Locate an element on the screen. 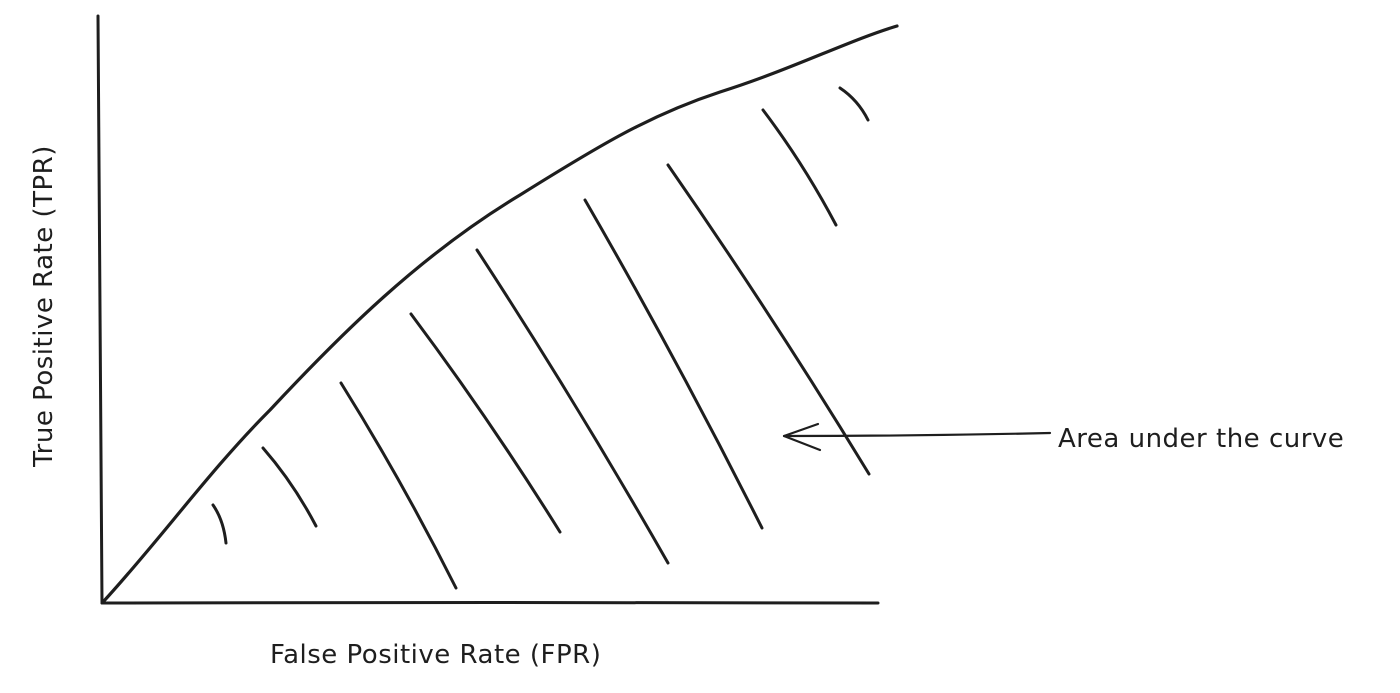 The width and height of the screenshot is (1400, 693). y-axis-label: True Positive Rate (TPR) is located at coordinates (44, 306).